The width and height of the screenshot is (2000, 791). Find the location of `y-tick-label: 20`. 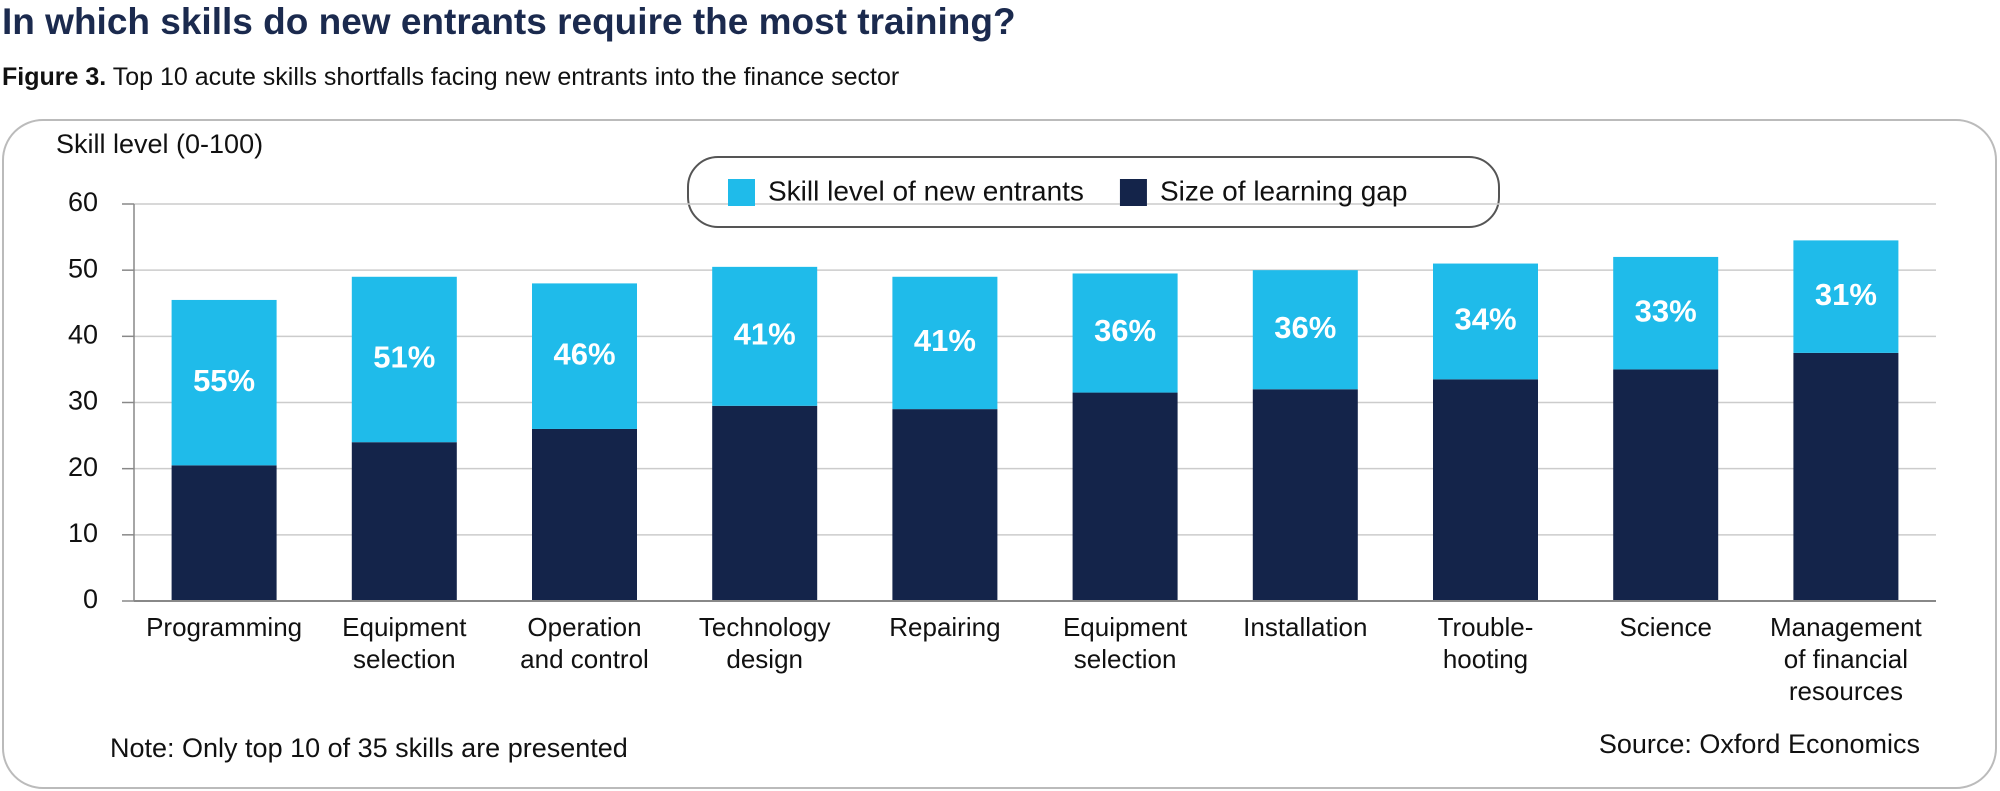

y-tick-label: 20 is located at coordinates (83, 467).